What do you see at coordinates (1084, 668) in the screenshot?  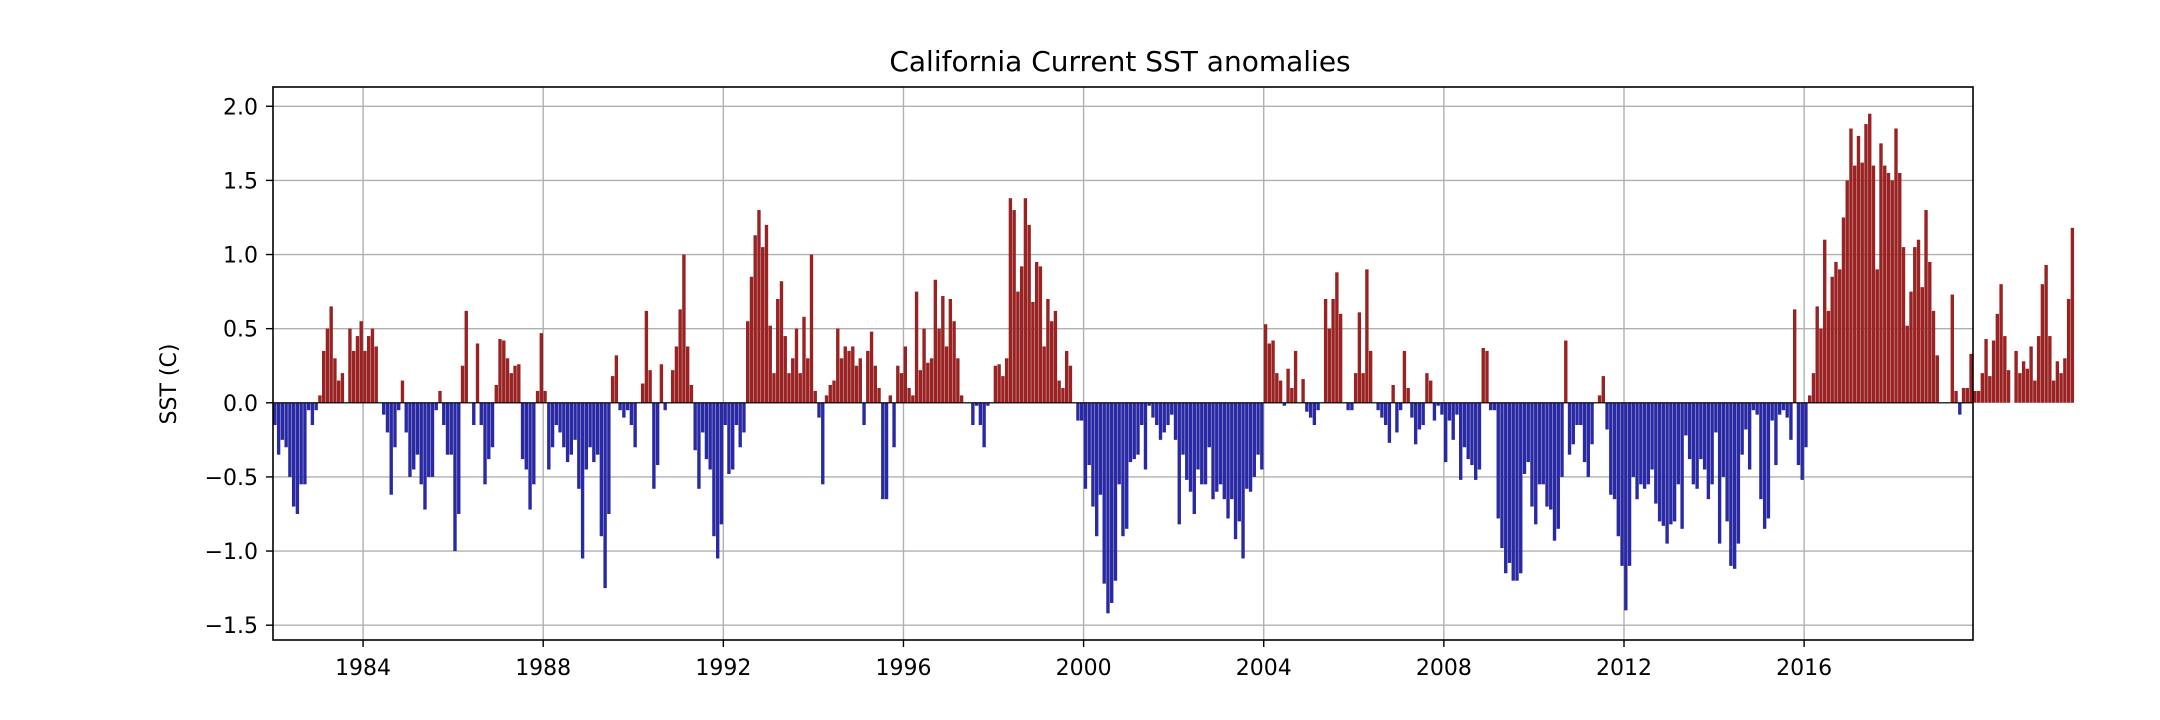 I see `x-tick-label: 2000` at bounding box center [1084, 668].